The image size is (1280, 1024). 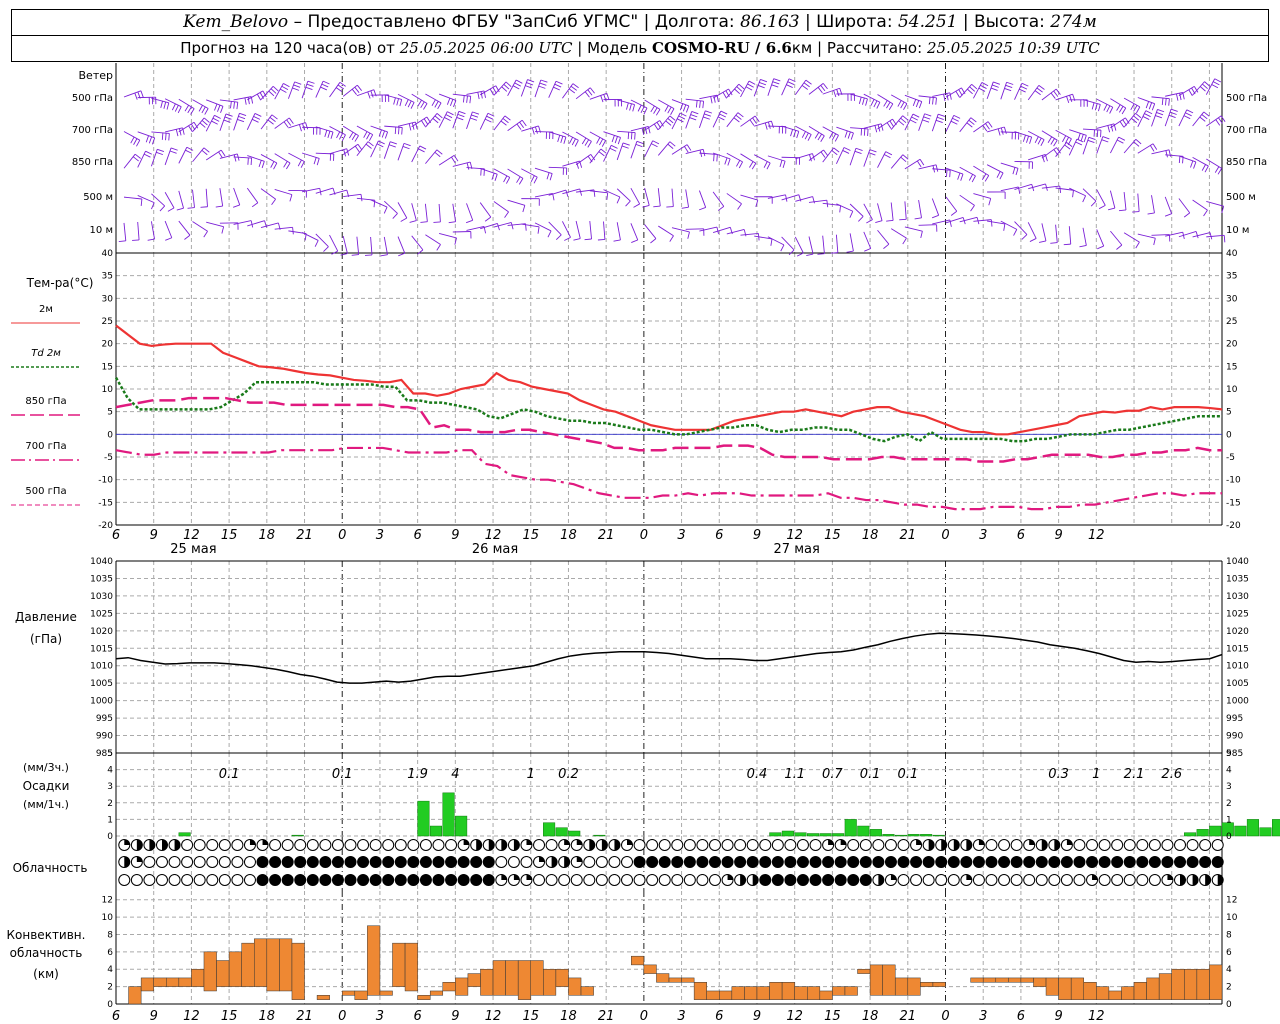 I want to click on temp-legend-label: Td 2м, so click(x=46, y=353).